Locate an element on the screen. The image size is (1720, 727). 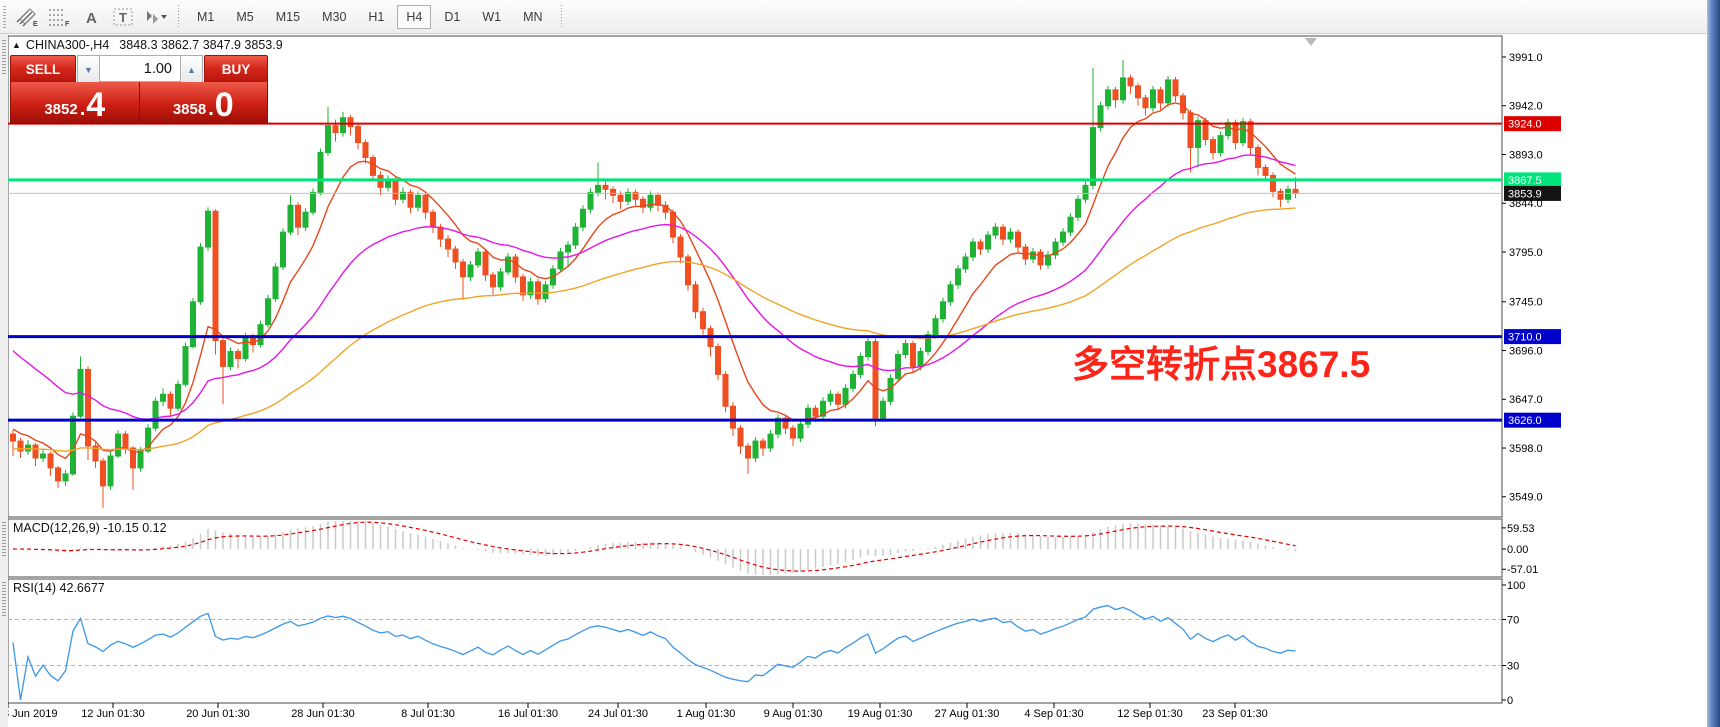
text-tool-icon: A is located at coordinates (91, 17).